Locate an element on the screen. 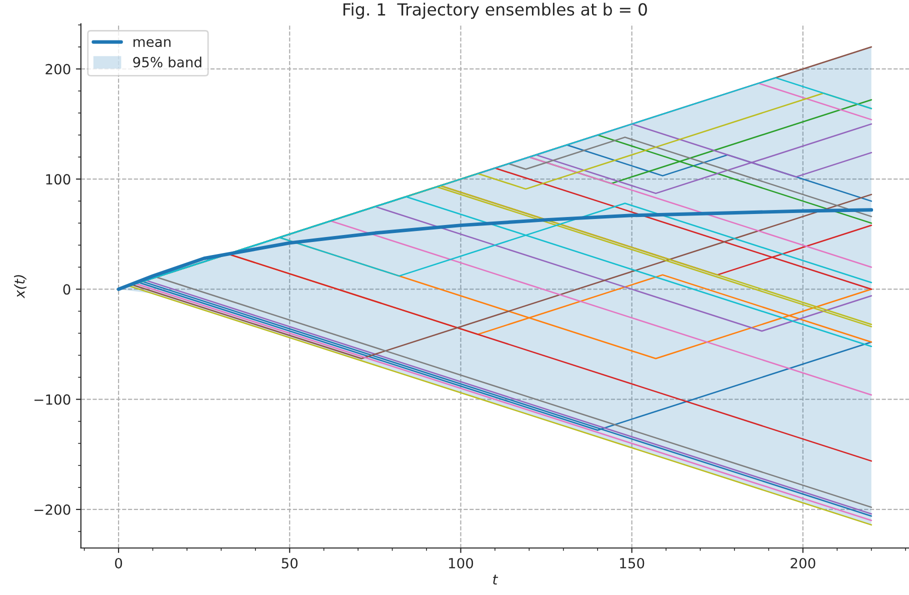 This screenshot has height=595, width=909. y-tick-label: −100 is located at coordinates (52, 399).